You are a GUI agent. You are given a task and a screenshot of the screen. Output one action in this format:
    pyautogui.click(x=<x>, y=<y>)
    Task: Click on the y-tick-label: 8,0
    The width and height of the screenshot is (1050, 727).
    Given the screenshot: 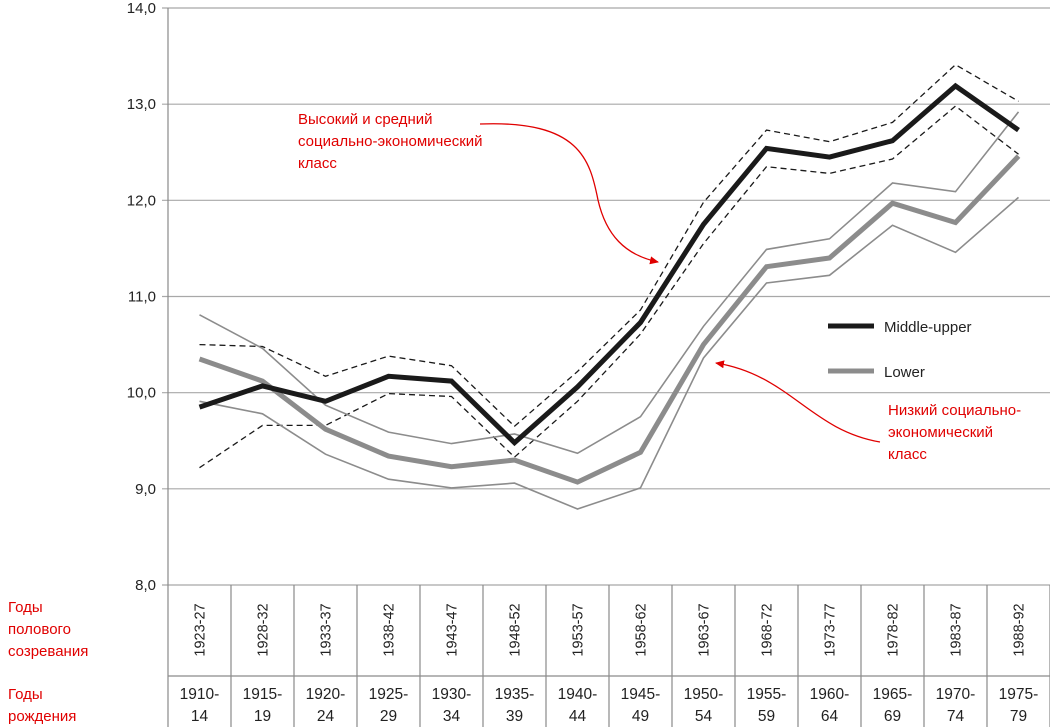 What is the action you would take?
    pyautogui.click(x=145, y=585)
    